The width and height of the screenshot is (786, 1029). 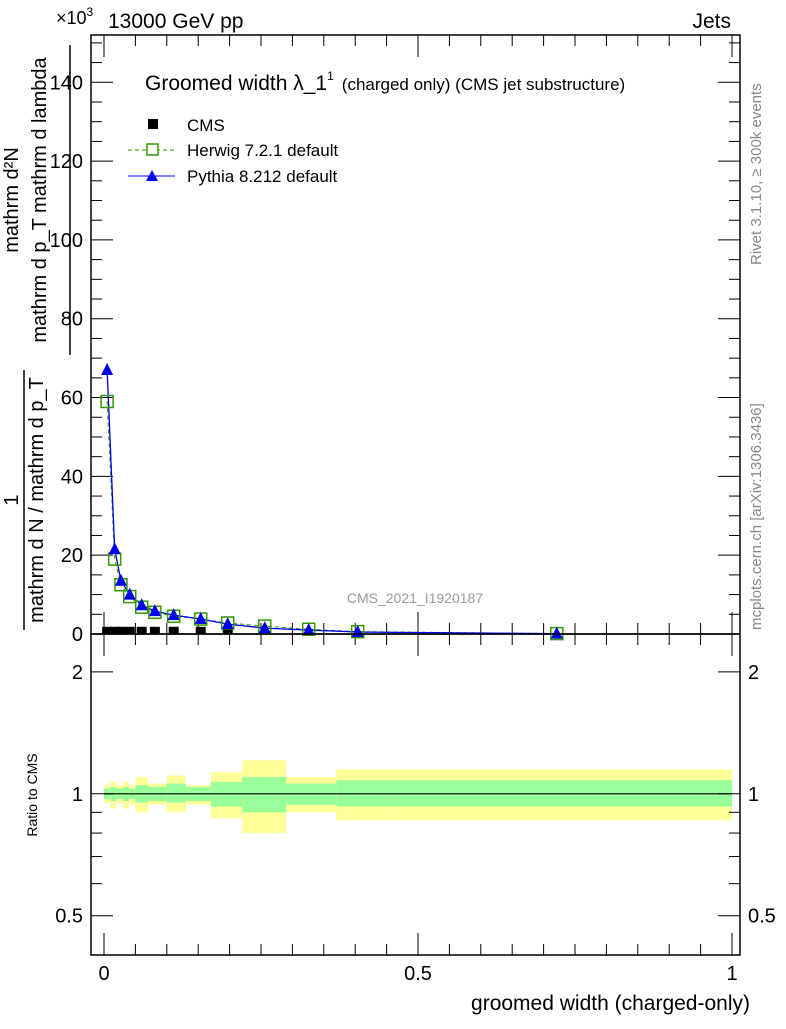 What do you see at coordinates (753, 795) in the screenshot?
I see `ratio-y-tick-label-right: 1` at bounding box center [753, 795].